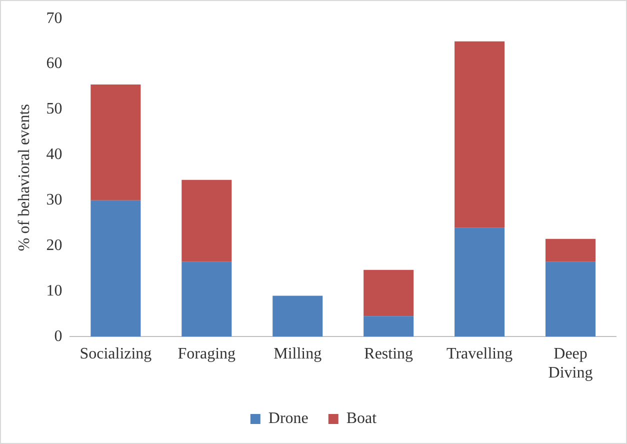  What do you see at coordinates (54, 63) in the screenshot?
I see `y-tick-label: 60` at bounding box center [54, 63].